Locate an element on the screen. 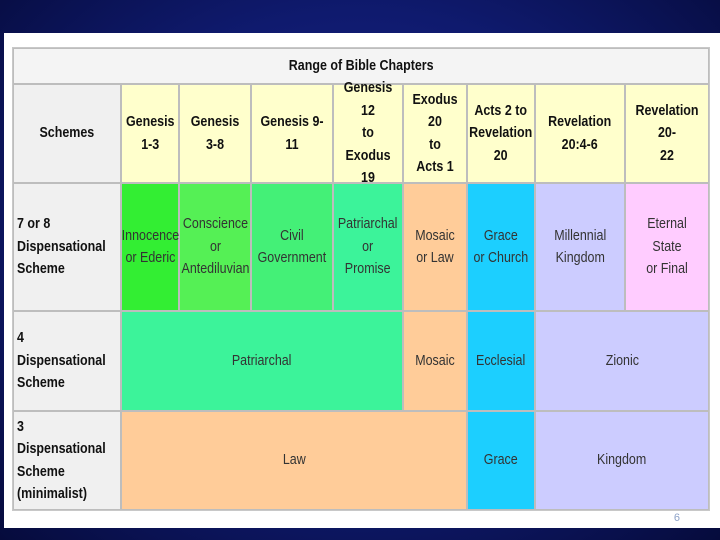 Image resolution: width=720 pixels, height=540 pixels. table-cell: Zionic is located at coordinates (622, 361).